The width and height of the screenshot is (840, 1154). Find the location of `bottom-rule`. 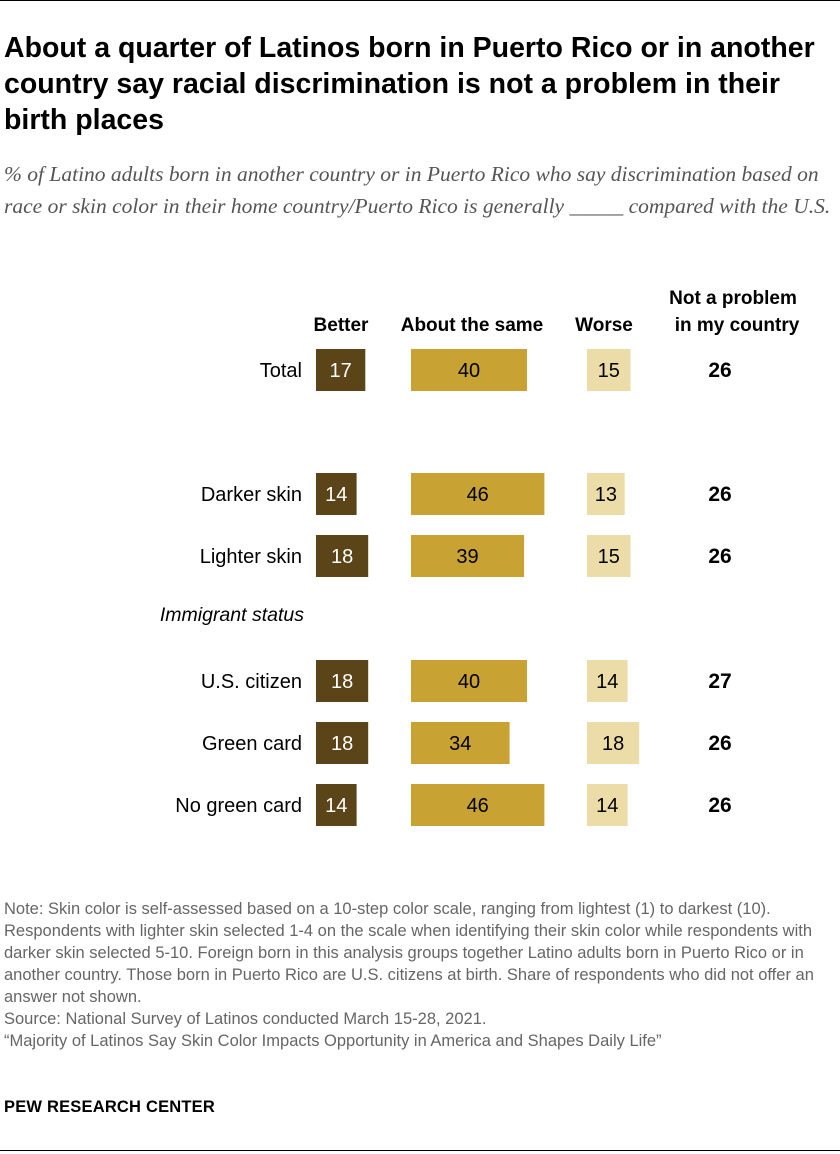

bottom-rule is located at coordinates (420, 1150).